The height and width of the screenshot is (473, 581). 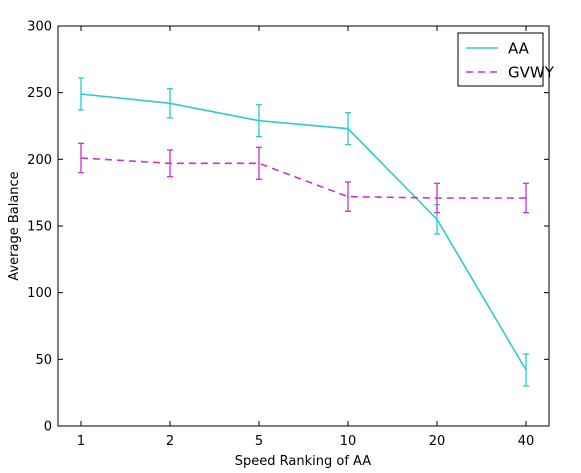 I want to click on x-axis-label: Speed Ranking of AA, so click(x=303, y=461).